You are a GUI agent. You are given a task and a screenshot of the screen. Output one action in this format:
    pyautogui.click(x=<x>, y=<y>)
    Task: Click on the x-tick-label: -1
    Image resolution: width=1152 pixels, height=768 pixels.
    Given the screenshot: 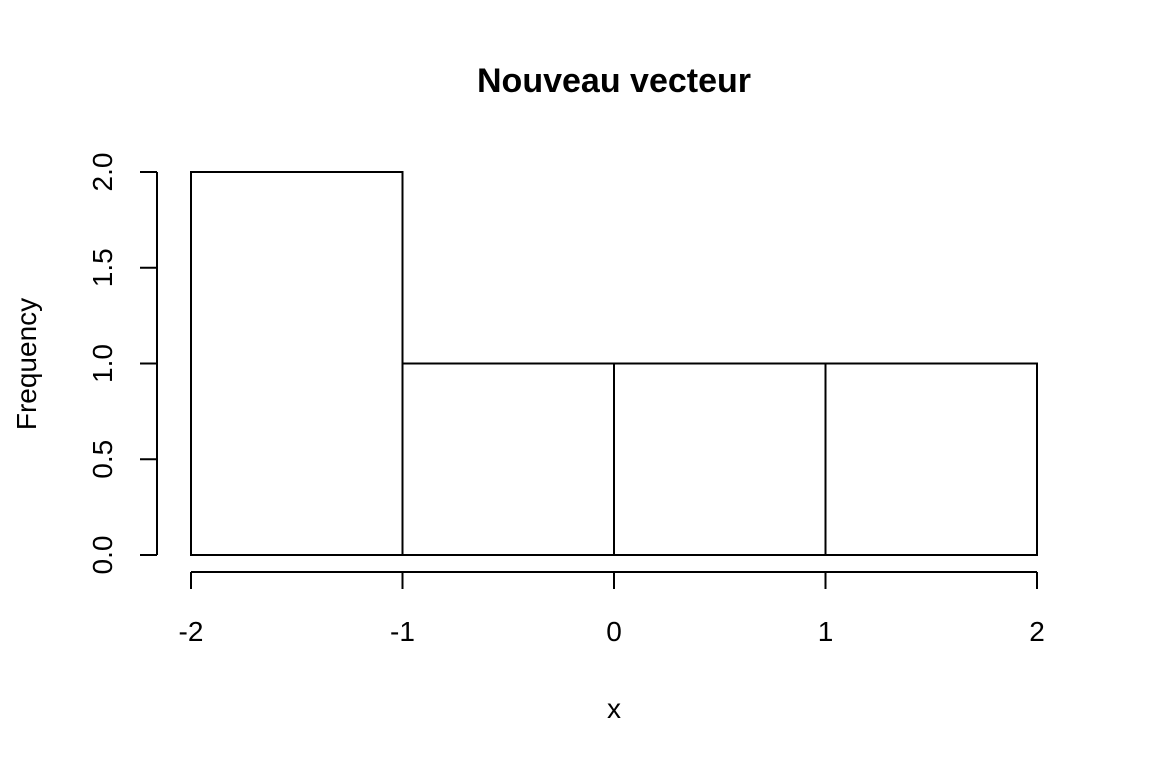 What is the action you would take?
    pyautogui.click(x=402, y=631)
    